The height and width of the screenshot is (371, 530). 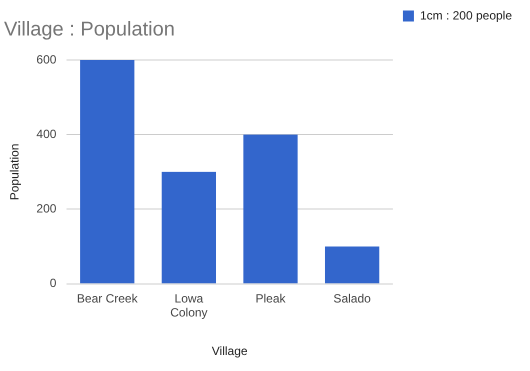 I want to click on x-tick-label: Bear Creek, so click(x=107, y=298).